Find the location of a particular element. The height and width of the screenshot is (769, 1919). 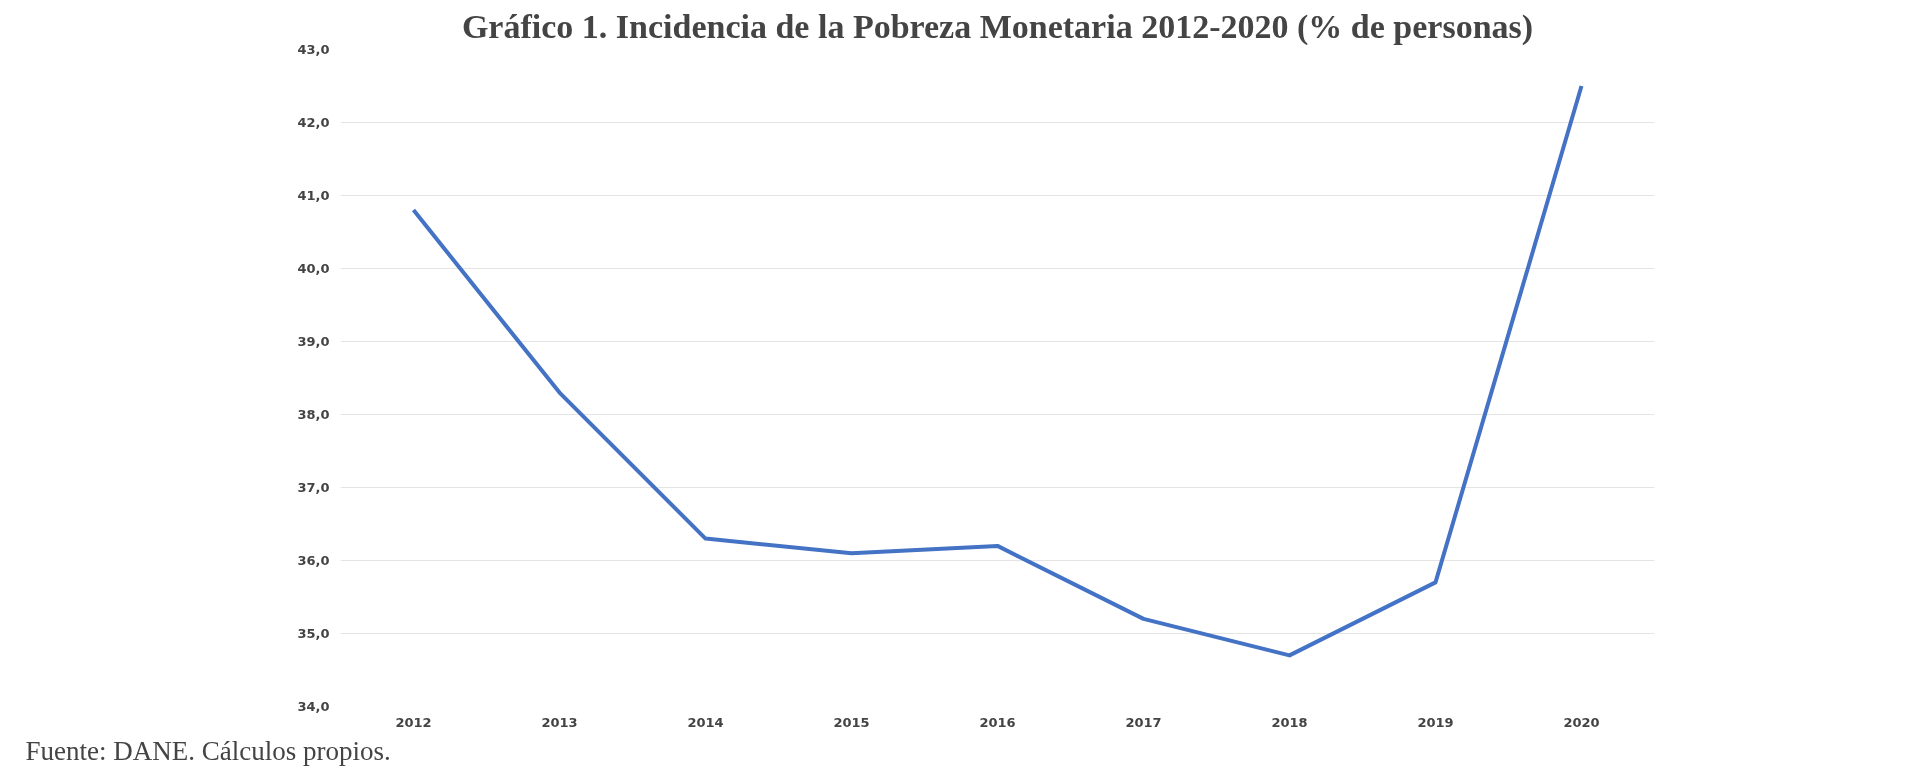

chart-title: Gráfico 1. Incidencia de la Pobreza Monetaria 2012-2020 (% de personas) is located at coordinates (997, 26).